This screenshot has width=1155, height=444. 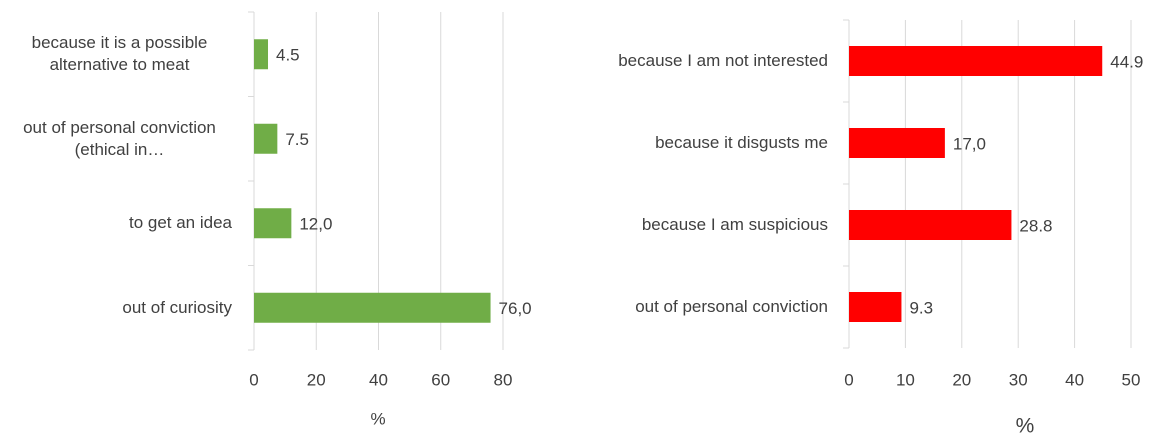 What do you see at coordinates (503, 379) in the screenshot?
I see `x-tick-label: 80` at bounding box center [503, 379].